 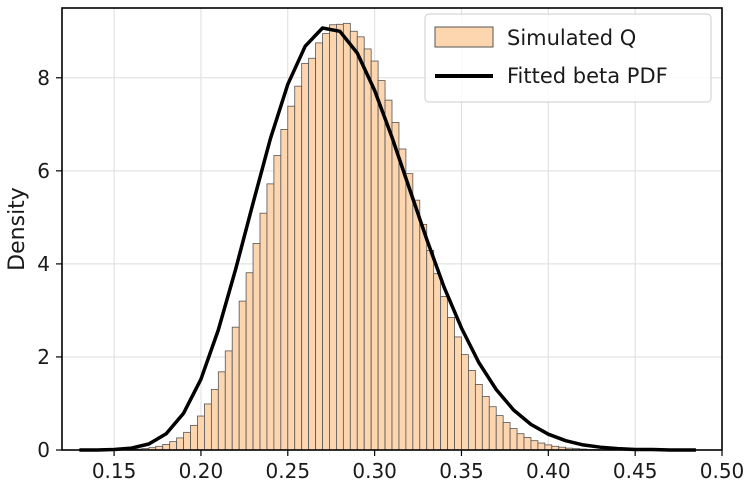 What do you see at coordinates (464, 37) in the screenshot?
I see `legend-swatch-simulated-q` at bounding box center [464, 37].